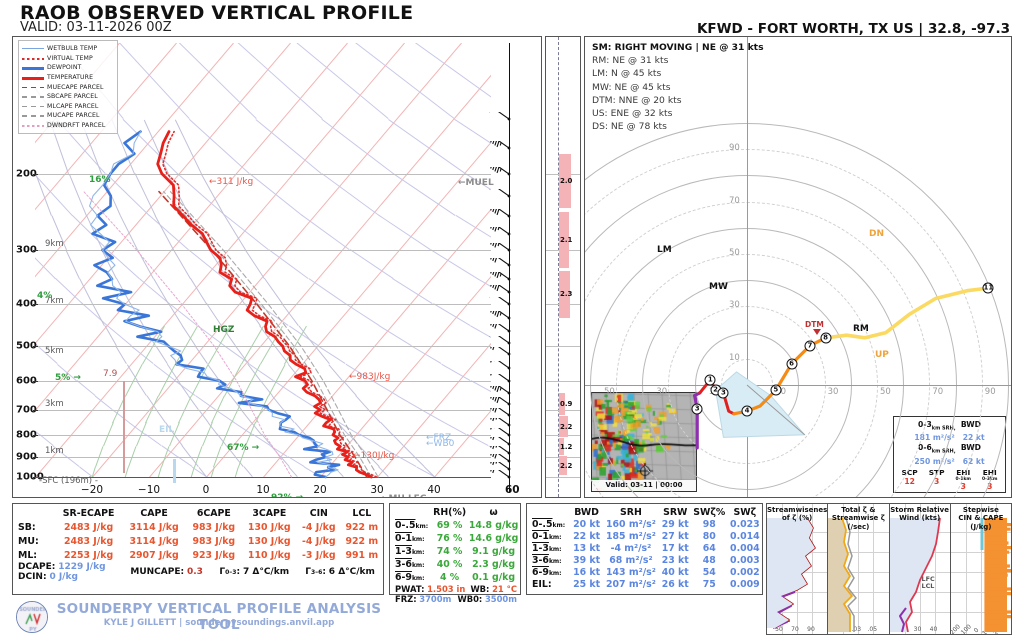 This screenshot has height=640, width=1024. Describe the element at coordinates (566, 465) in the screenshot. I see `omega-value: 2.2` at that location.